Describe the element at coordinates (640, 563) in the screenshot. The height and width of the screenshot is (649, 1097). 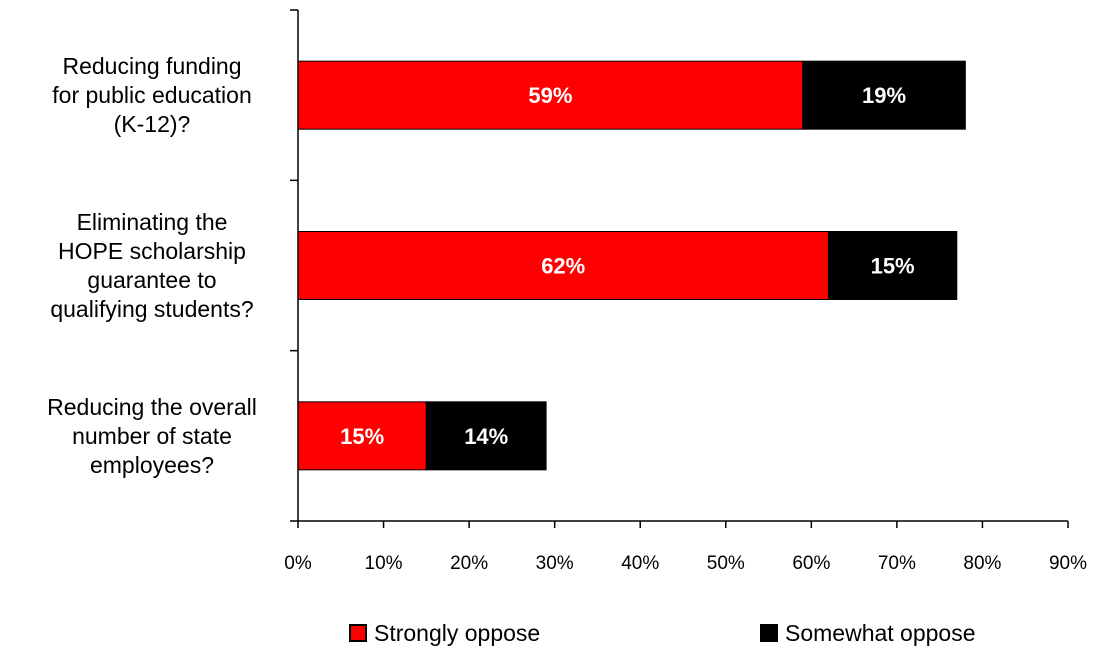
I see `x-tick-label: 40%` at that location.